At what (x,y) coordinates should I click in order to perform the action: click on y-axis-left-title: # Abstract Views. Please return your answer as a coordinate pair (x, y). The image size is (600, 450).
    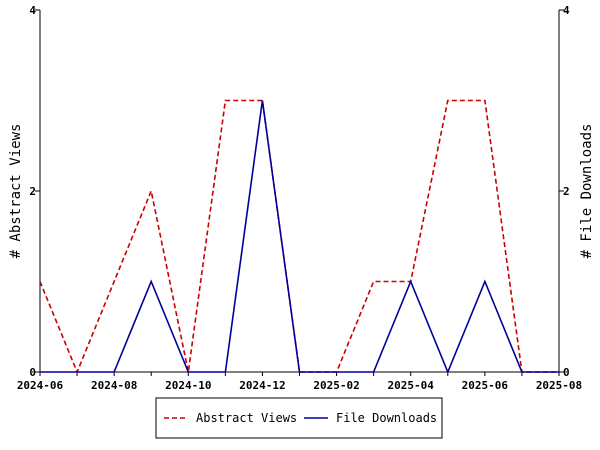
    Looking at the image, I should click on (16, 191).